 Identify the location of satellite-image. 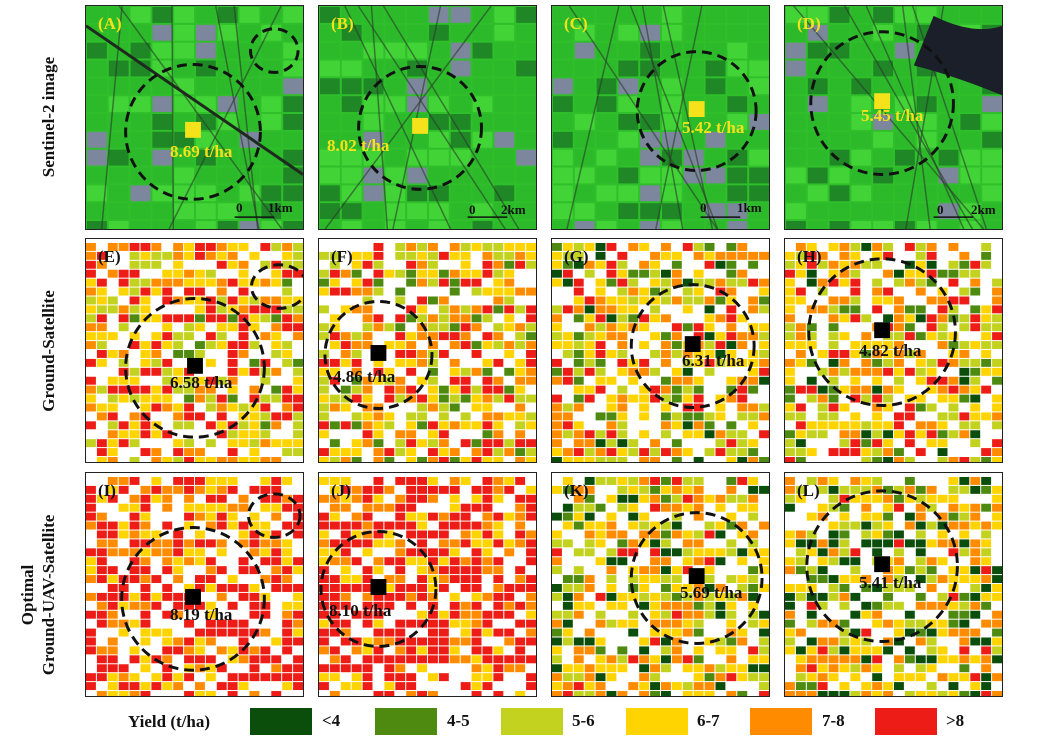
(427, 117).